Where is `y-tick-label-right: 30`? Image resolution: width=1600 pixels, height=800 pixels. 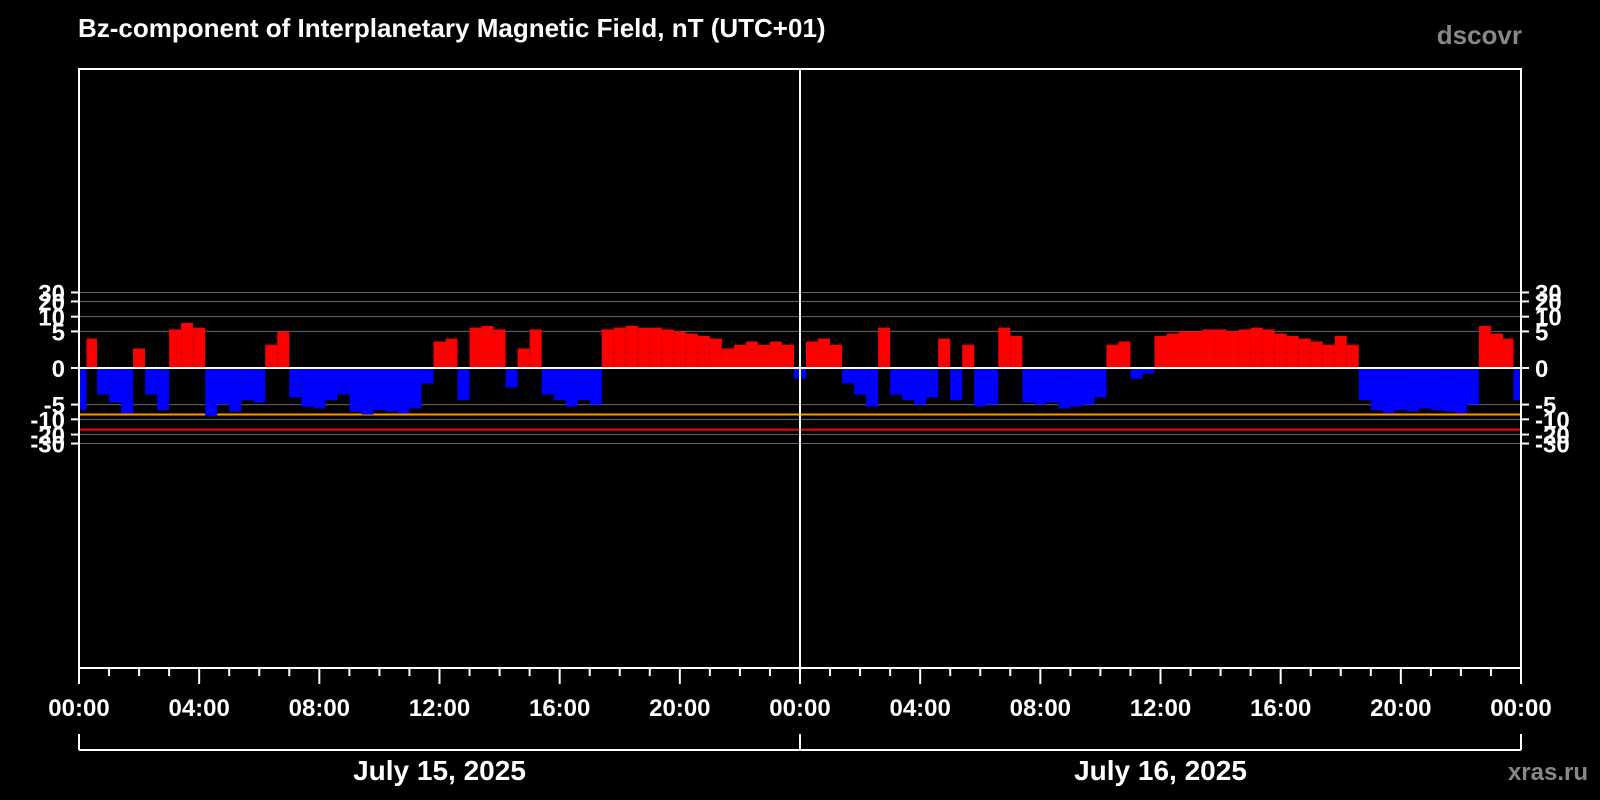
y-tick-label-right: 30 is located at coordinates (1548, 293).